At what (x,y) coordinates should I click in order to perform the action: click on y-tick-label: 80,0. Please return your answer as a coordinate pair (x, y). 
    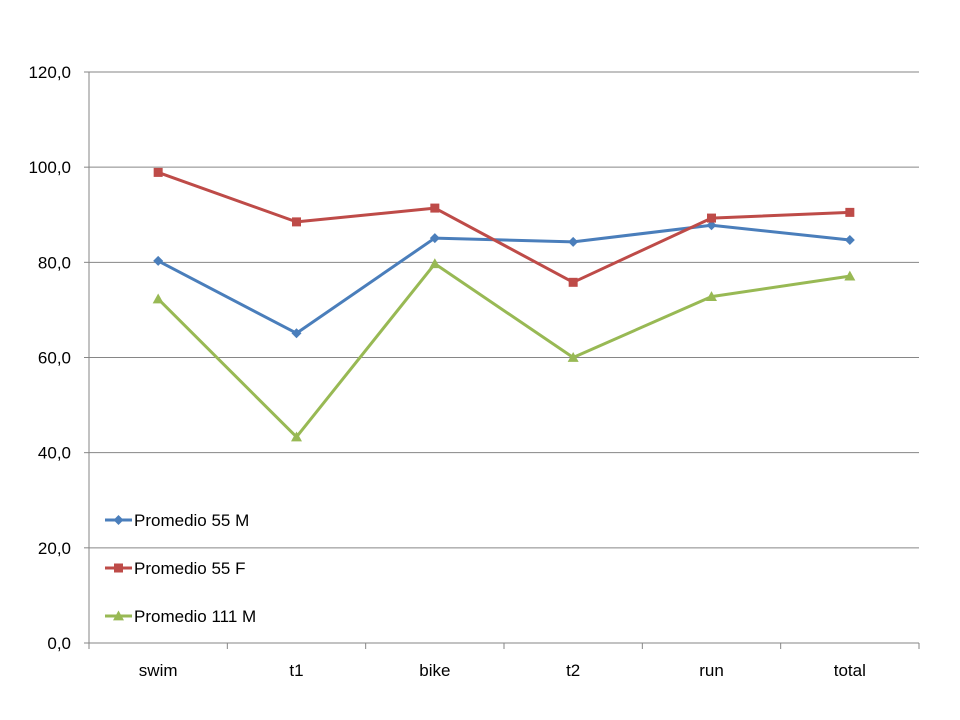
    Looking at the image, I should click on (54, 262).